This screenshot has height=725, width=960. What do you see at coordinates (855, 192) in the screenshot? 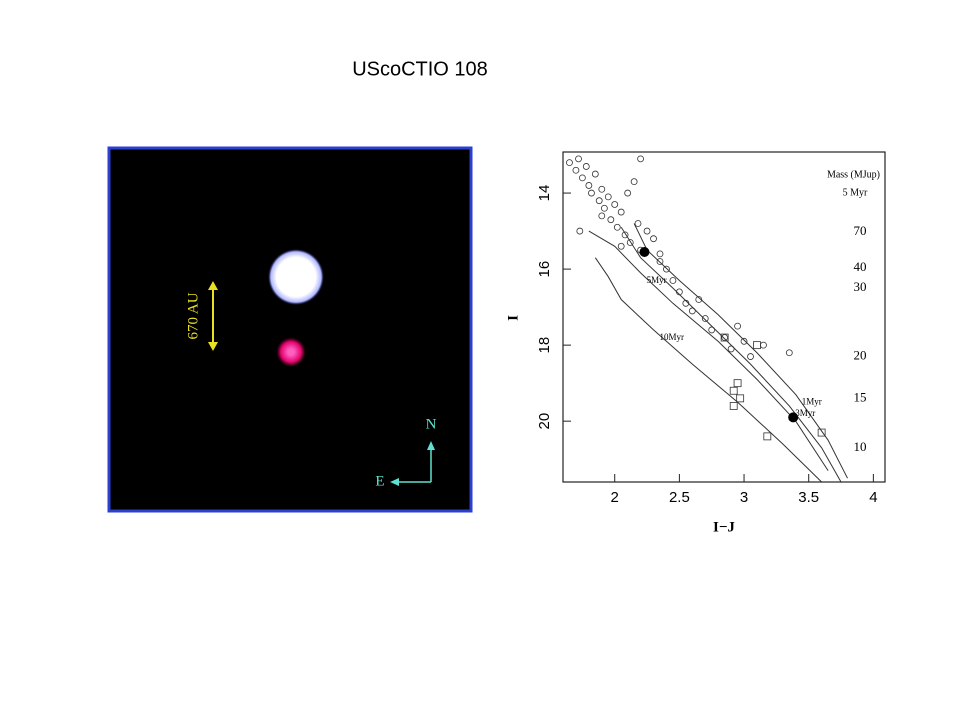
I see `mass-age: 5 Myr` at bounding box center [855, 192].